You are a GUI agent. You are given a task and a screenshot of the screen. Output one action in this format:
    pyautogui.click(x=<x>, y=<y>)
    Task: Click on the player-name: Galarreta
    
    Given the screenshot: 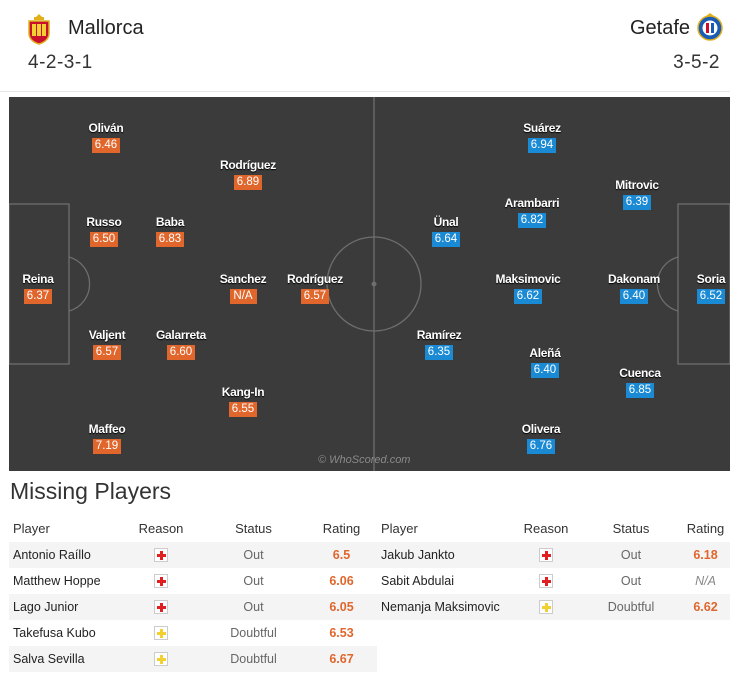 What is the action you would take?
    pyautogui.click(x=181, y=335)
    